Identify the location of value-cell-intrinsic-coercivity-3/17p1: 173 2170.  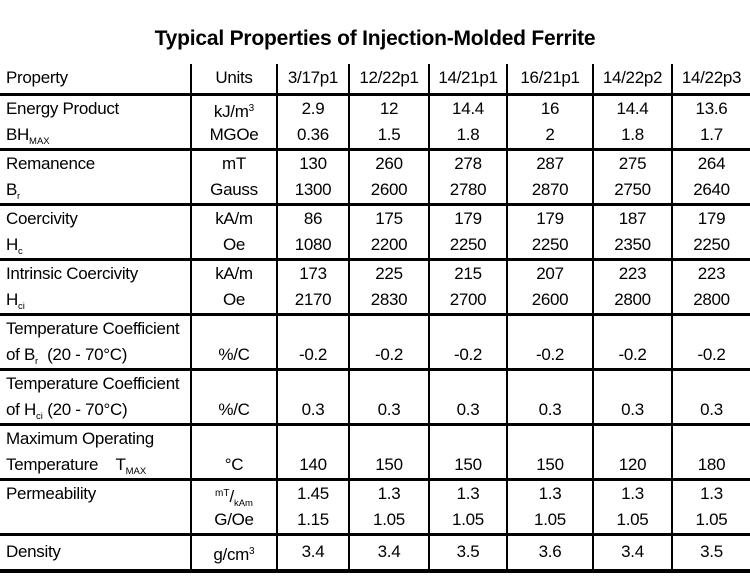
(312, 287).